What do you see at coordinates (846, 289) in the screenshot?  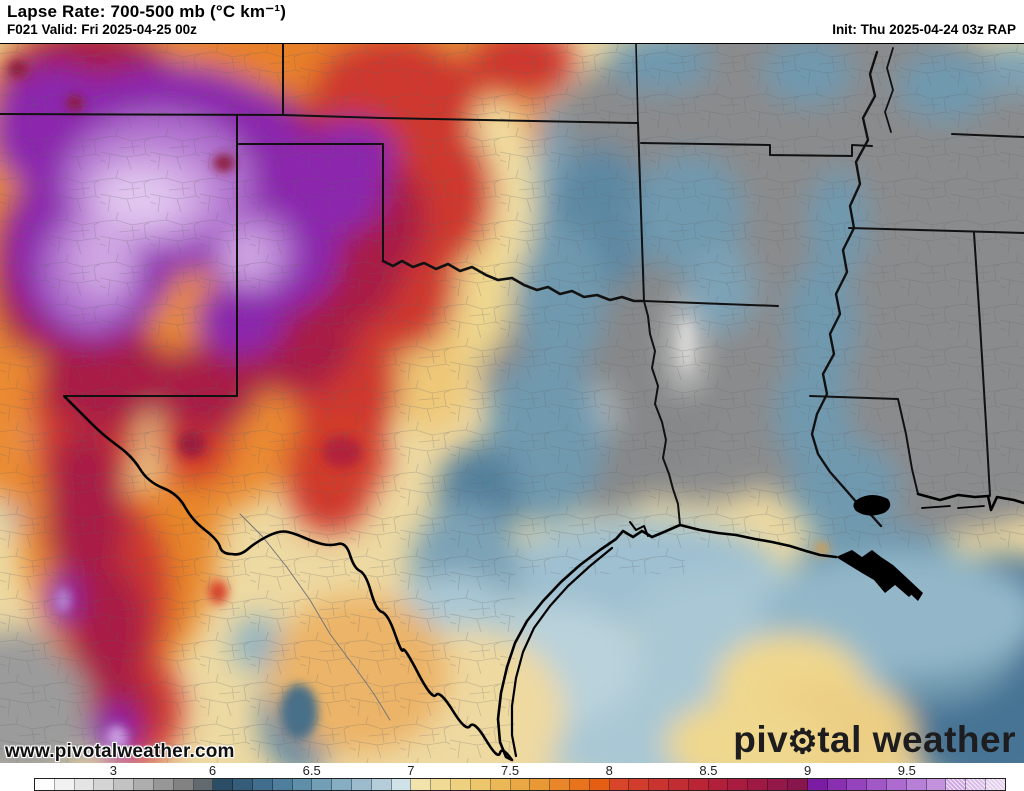 I see `mississippi-river` at bounding box center [846, 289].